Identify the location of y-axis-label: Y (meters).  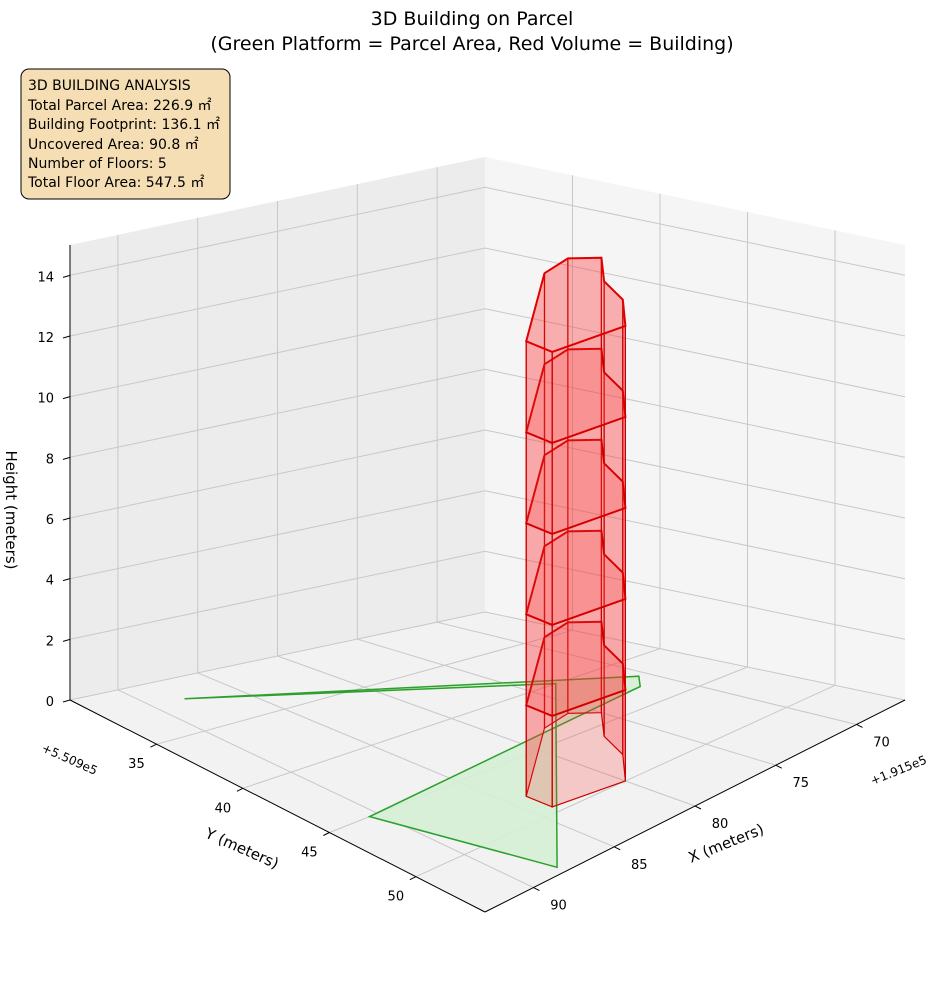
(242, 848).